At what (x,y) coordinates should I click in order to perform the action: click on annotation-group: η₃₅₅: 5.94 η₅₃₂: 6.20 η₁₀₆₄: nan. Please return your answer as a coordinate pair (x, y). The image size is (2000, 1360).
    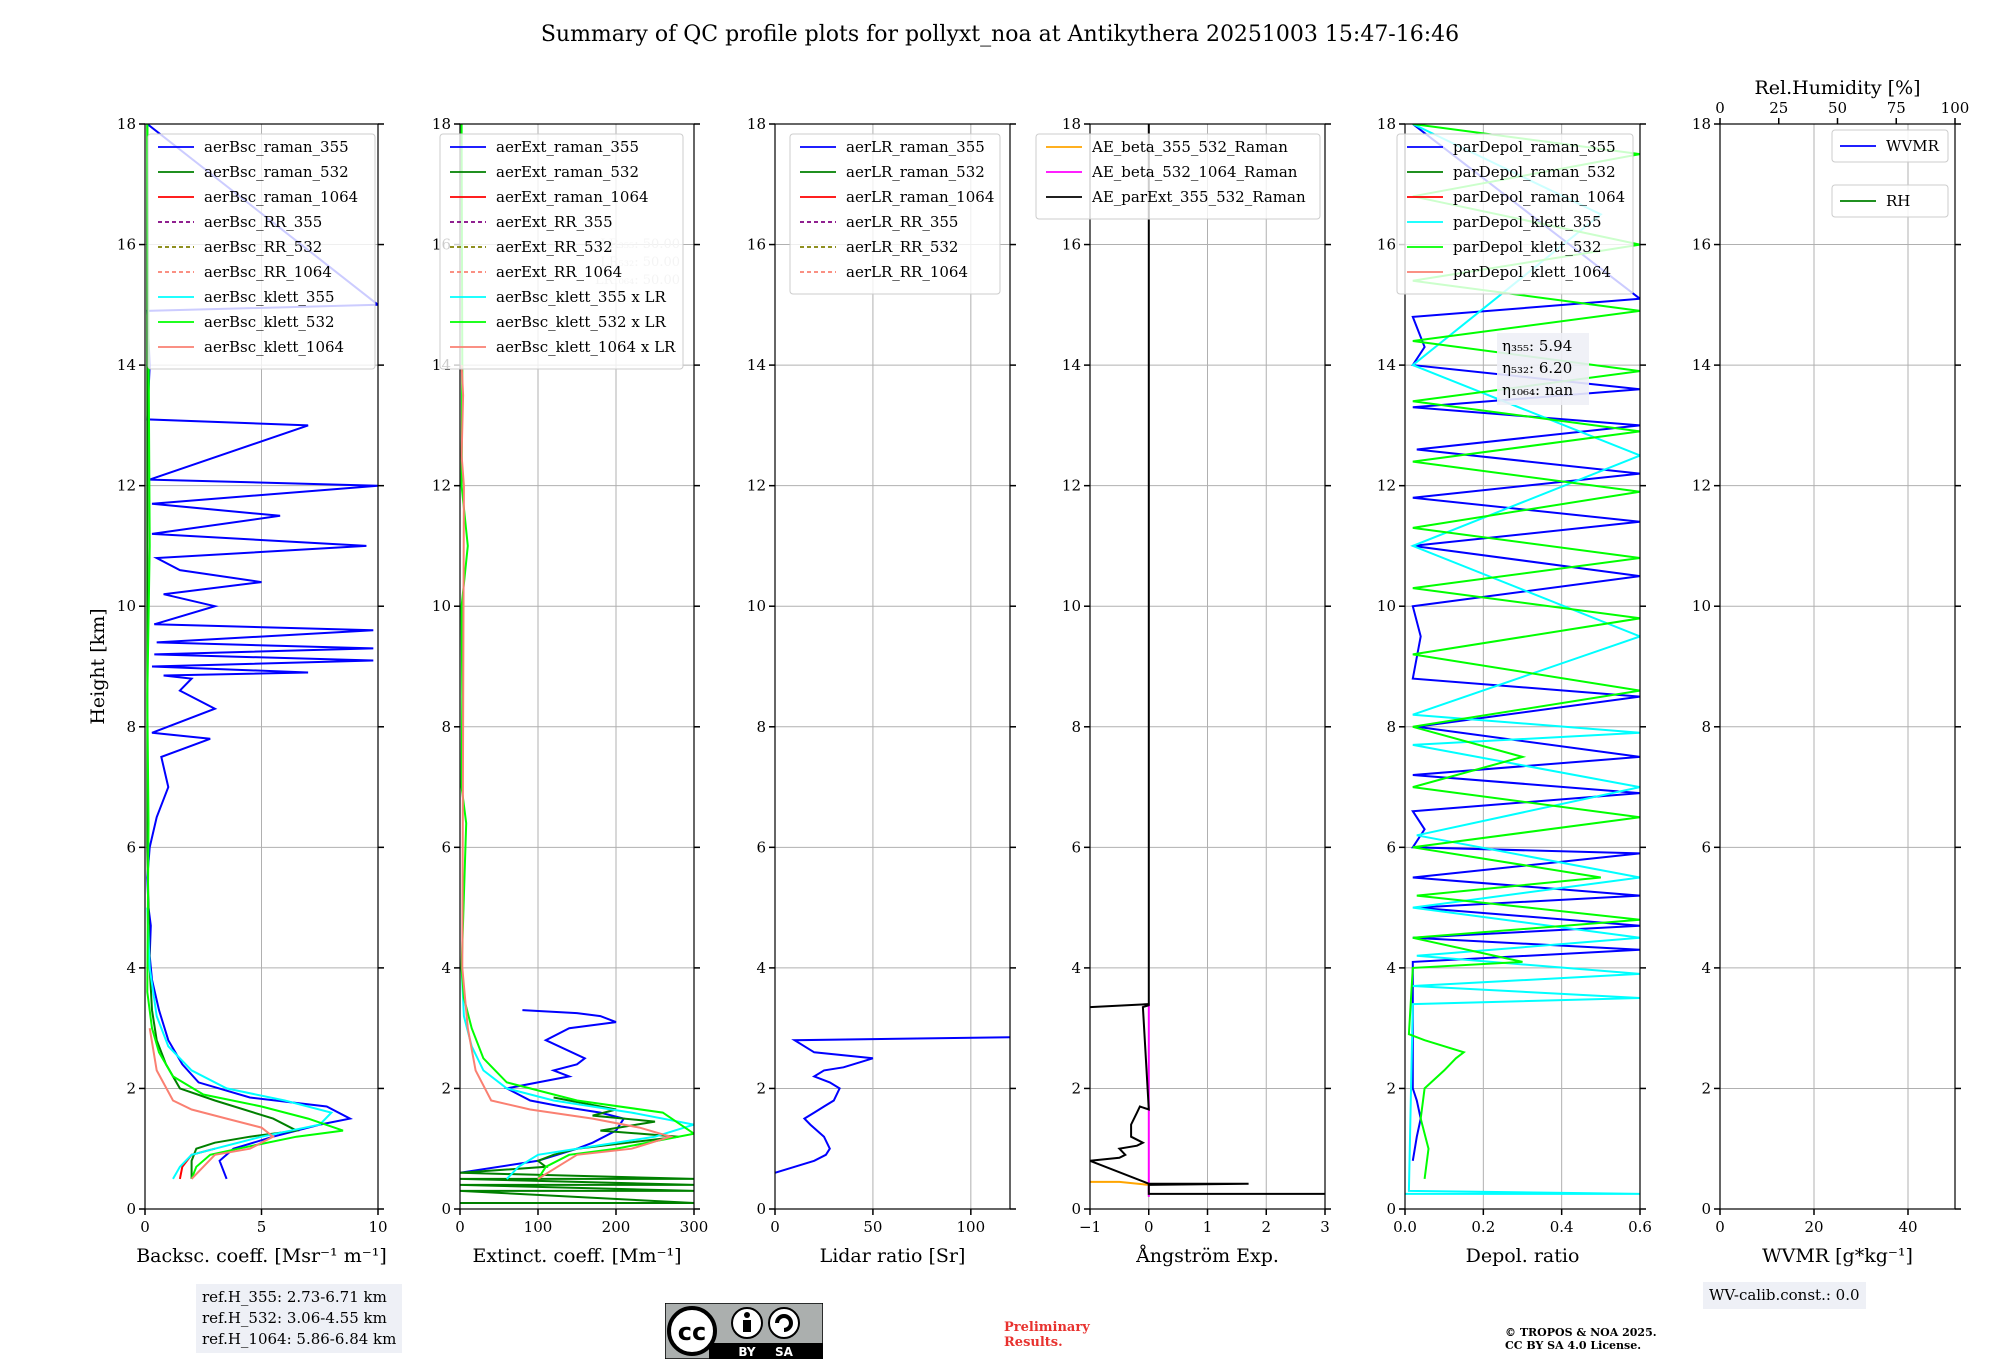
    Looking at the image, I should click on (1543, 369).